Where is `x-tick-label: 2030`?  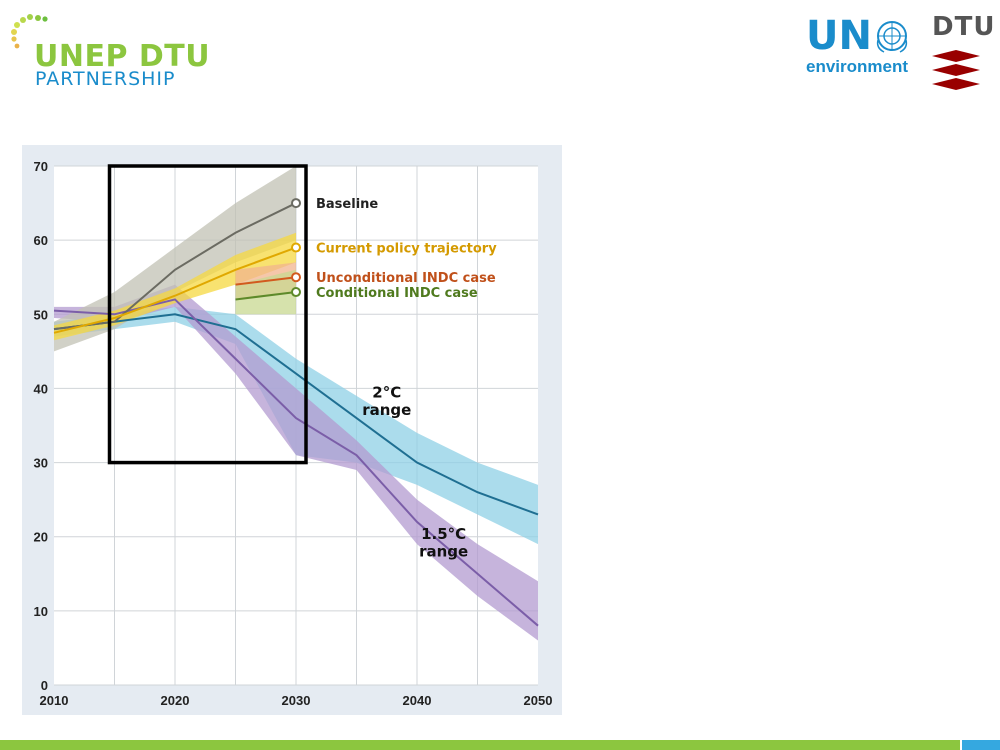
x-tick-label: 2030 is located at coordinates (296, 700).